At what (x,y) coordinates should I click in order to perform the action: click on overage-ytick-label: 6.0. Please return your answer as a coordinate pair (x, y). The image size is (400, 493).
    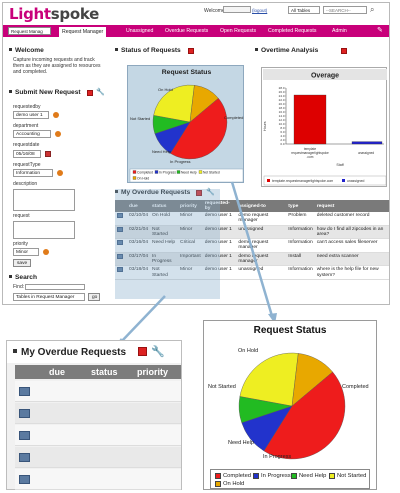
    Looking at the image, I should click on (282, 132).